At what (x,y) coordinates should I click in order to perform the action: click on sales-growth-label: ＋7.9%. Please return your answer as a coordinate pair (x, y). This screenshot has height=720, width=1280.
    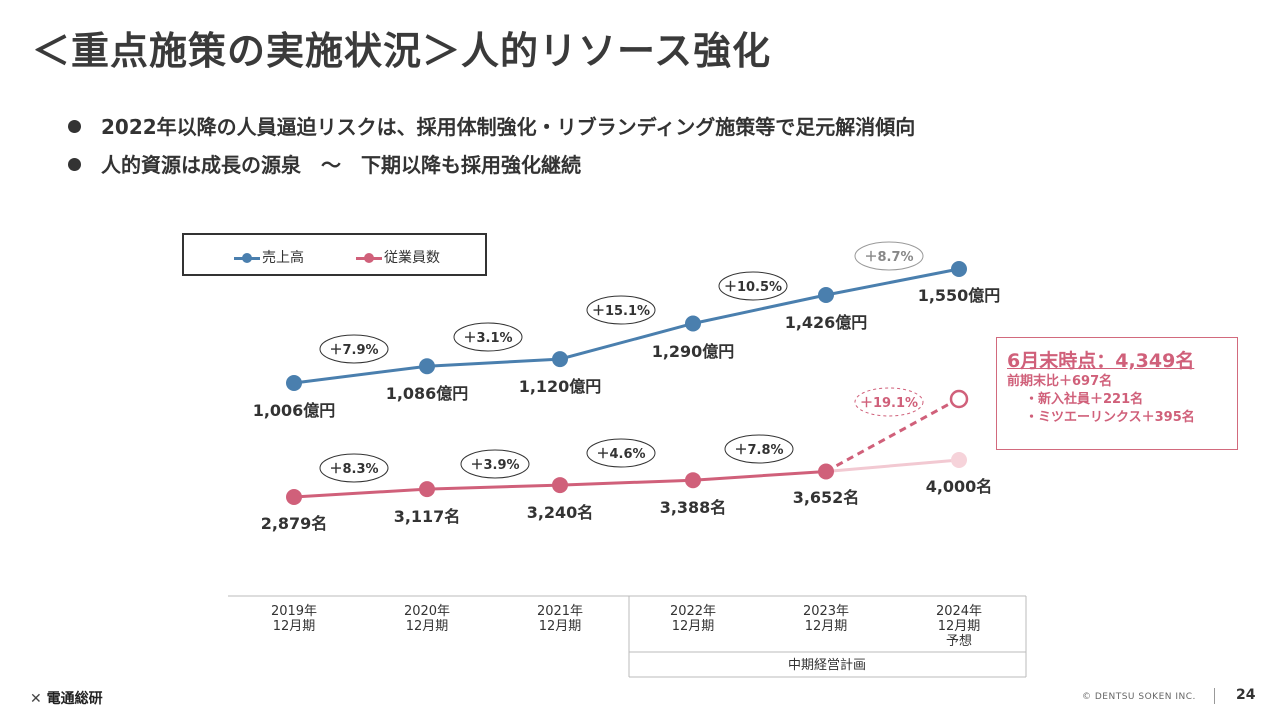
    Looking at the image, I should click on (353, 350).